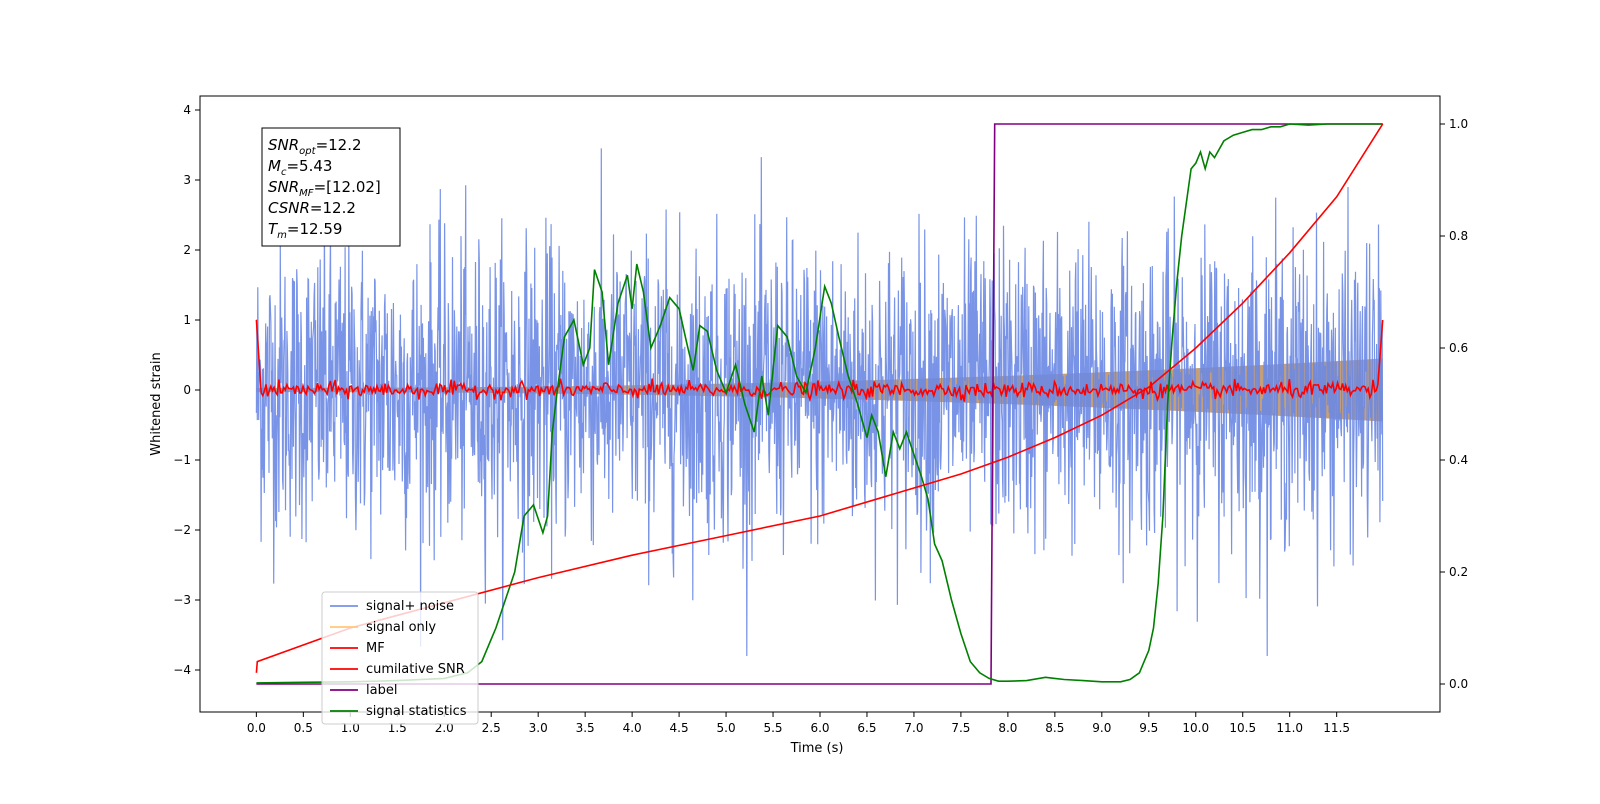 The image size is (1600, 804). I want to click on y2-tick-label: 0.4, so click(1458, 460).